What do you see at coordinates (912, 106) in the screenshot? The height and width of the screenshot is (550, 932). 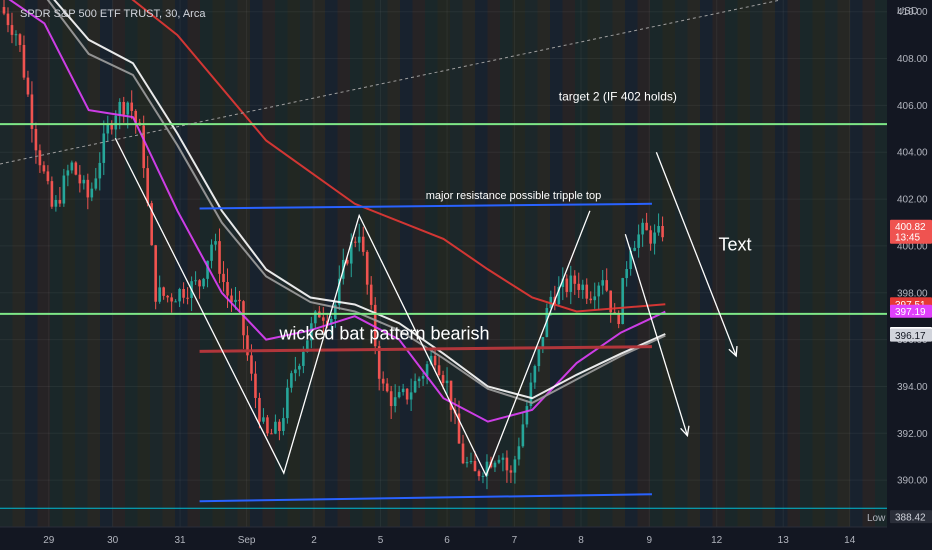 I see `price-tick-label: 406.00` at bounding box center [912, 106].